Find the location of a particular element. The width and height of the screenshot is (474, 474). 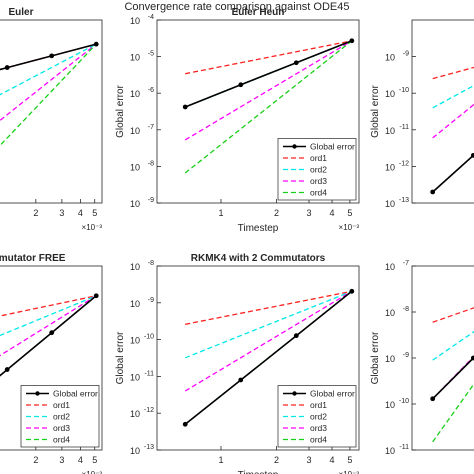

x-tick-label: 1 is located at coordinates (220, 213).